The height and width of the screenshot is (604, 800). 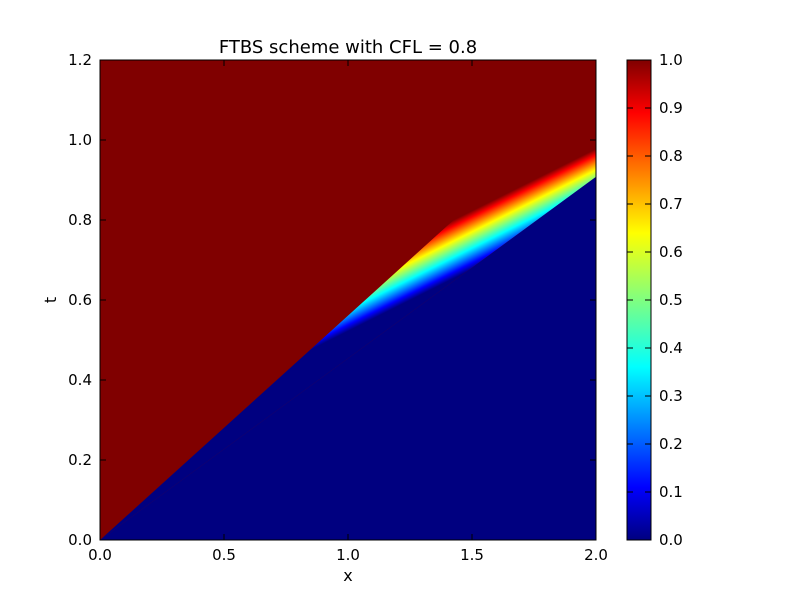 I want to click on y-tick-label: 0.6, so click(x=80, y=300).